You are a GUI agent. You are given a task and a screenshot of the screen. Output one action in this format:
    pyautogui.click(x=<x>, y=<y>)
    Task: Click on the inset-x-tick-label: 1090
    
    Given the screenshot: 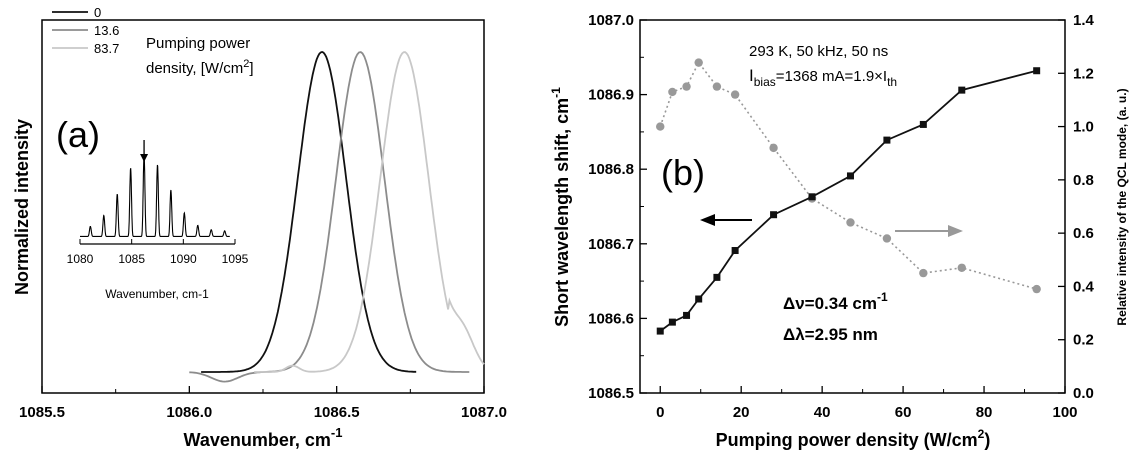 What is the action you would take?
    pyautogui.click(x=183, y=259)
    